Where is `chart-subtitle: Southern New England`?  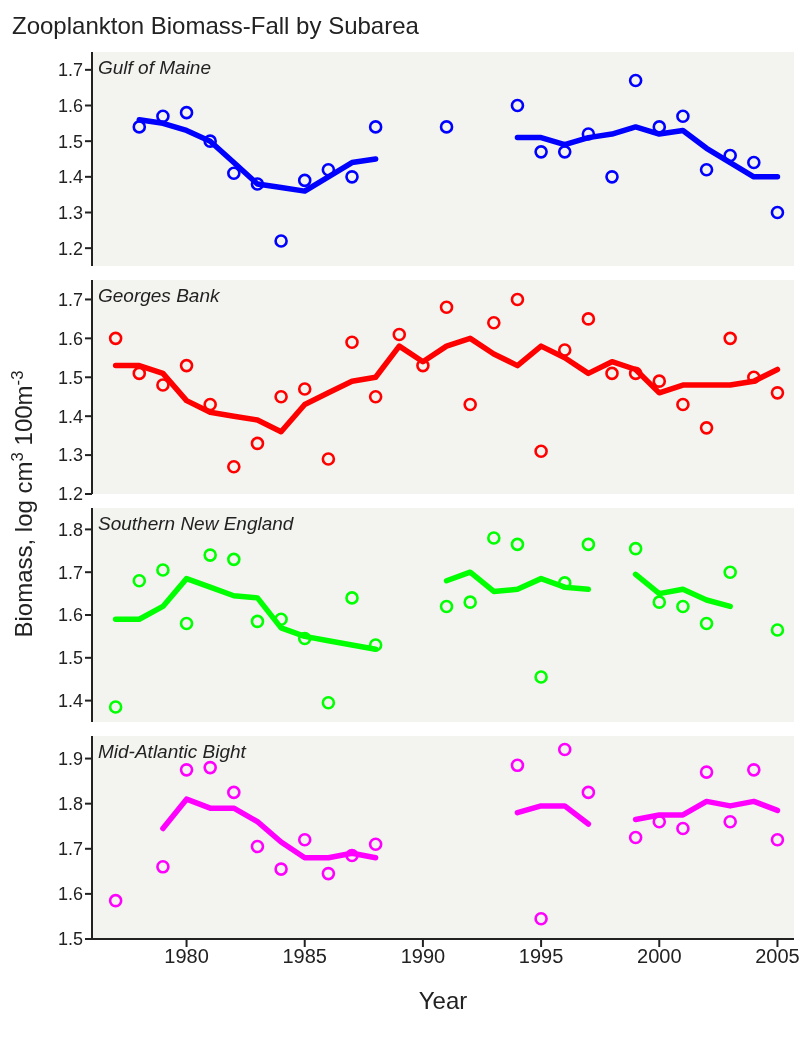 chart-subtitle: Southern New England is located at coordinates (196, 523).